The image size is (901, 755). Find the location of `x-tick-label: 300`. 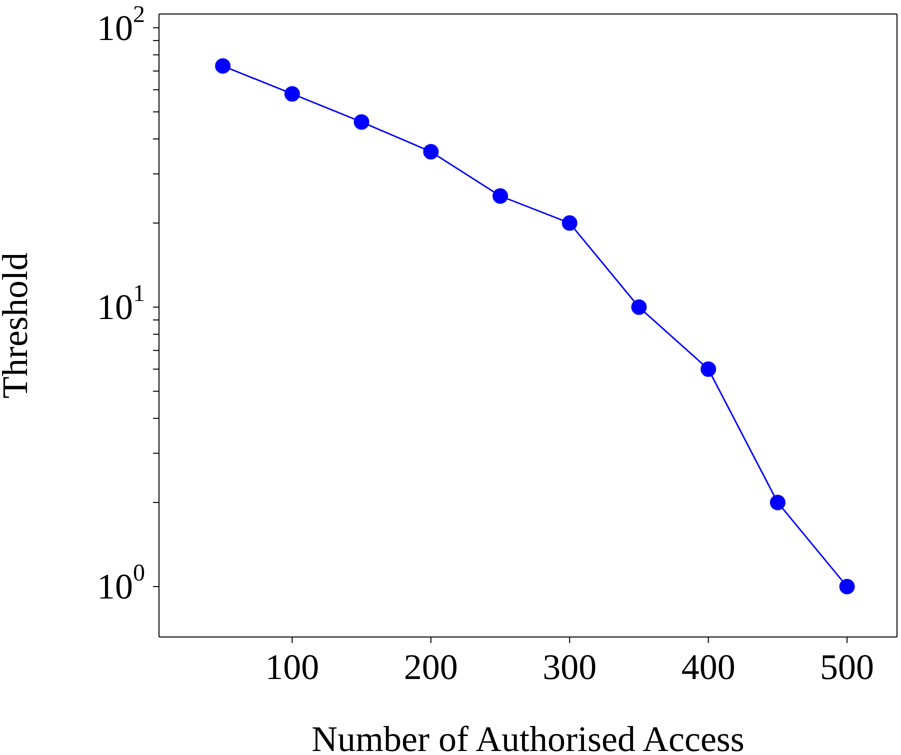

x-tick-label: 300 is located at coordinates (569, 666).